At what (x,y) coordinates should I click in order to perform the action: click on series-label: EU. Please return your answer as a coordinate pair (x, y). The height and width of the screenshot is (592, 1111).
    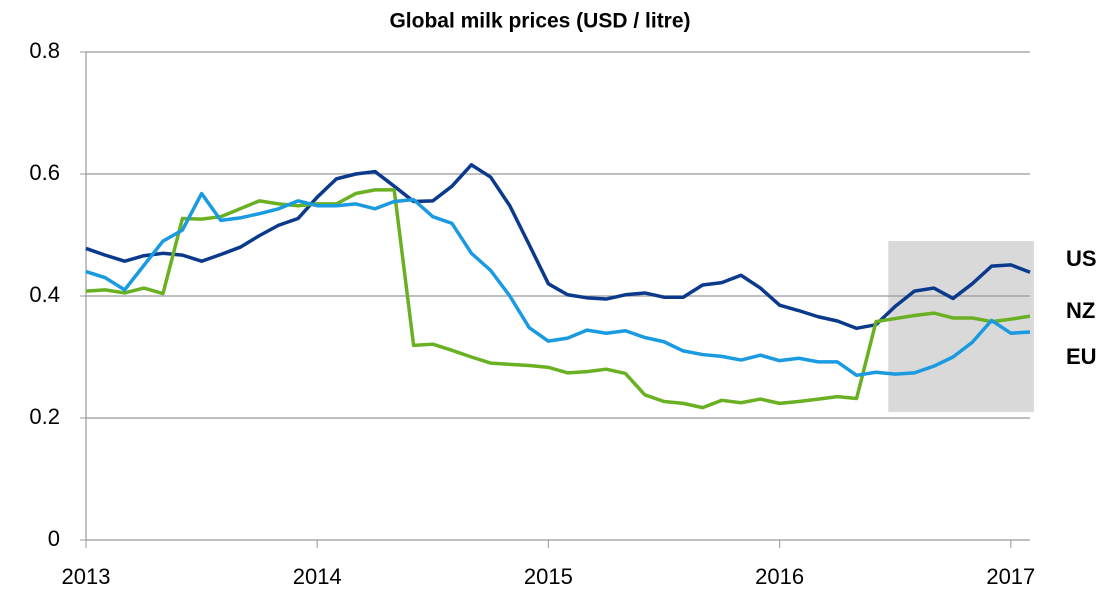
    Looking at the image, I should click on (1081, 356).